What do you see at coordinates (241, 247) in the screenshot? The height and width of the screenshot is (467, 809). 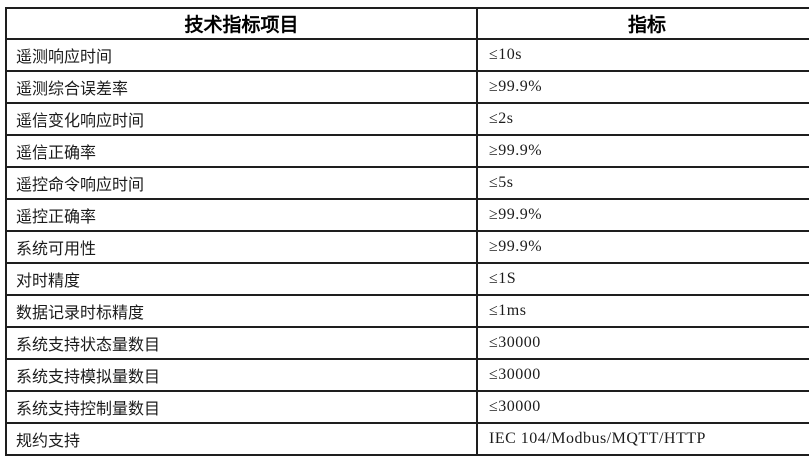 I see `item-cell: 系统可用性` at bounding box center [241, 247].